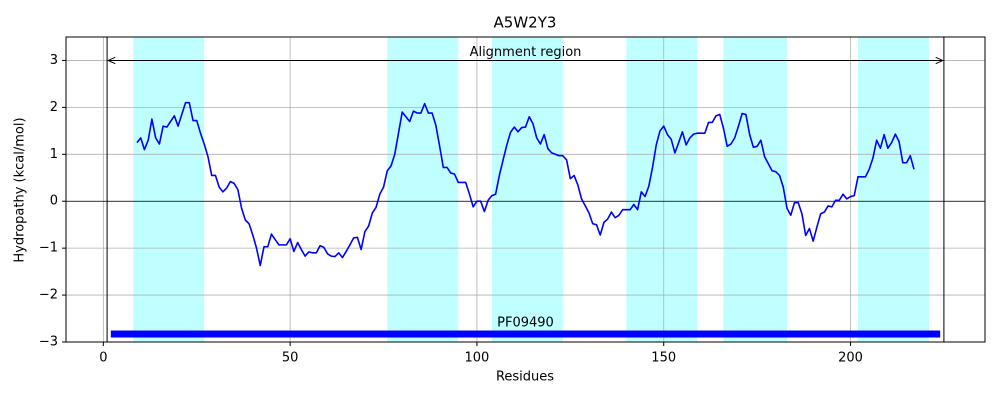 The height and width of the screenshot is (400, 1000). What do you see at coordinates (20, 189) in the screenshot?
I see `y-axis-label: Hydropathy (kcal/mol)` at bounding box center [20, 189].